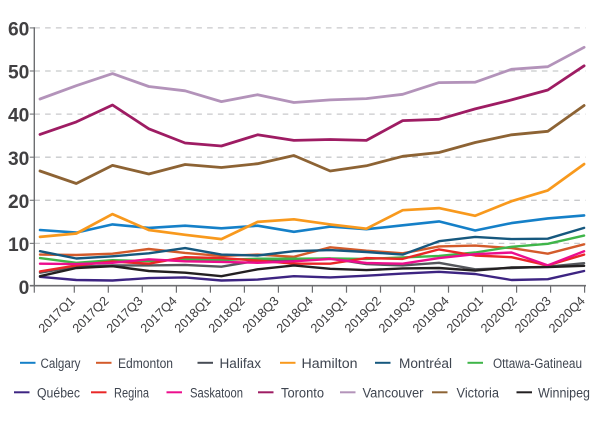 This screenshot has height=437, width=600. I want to click on svg-text: Victoria, so click(478, 393).